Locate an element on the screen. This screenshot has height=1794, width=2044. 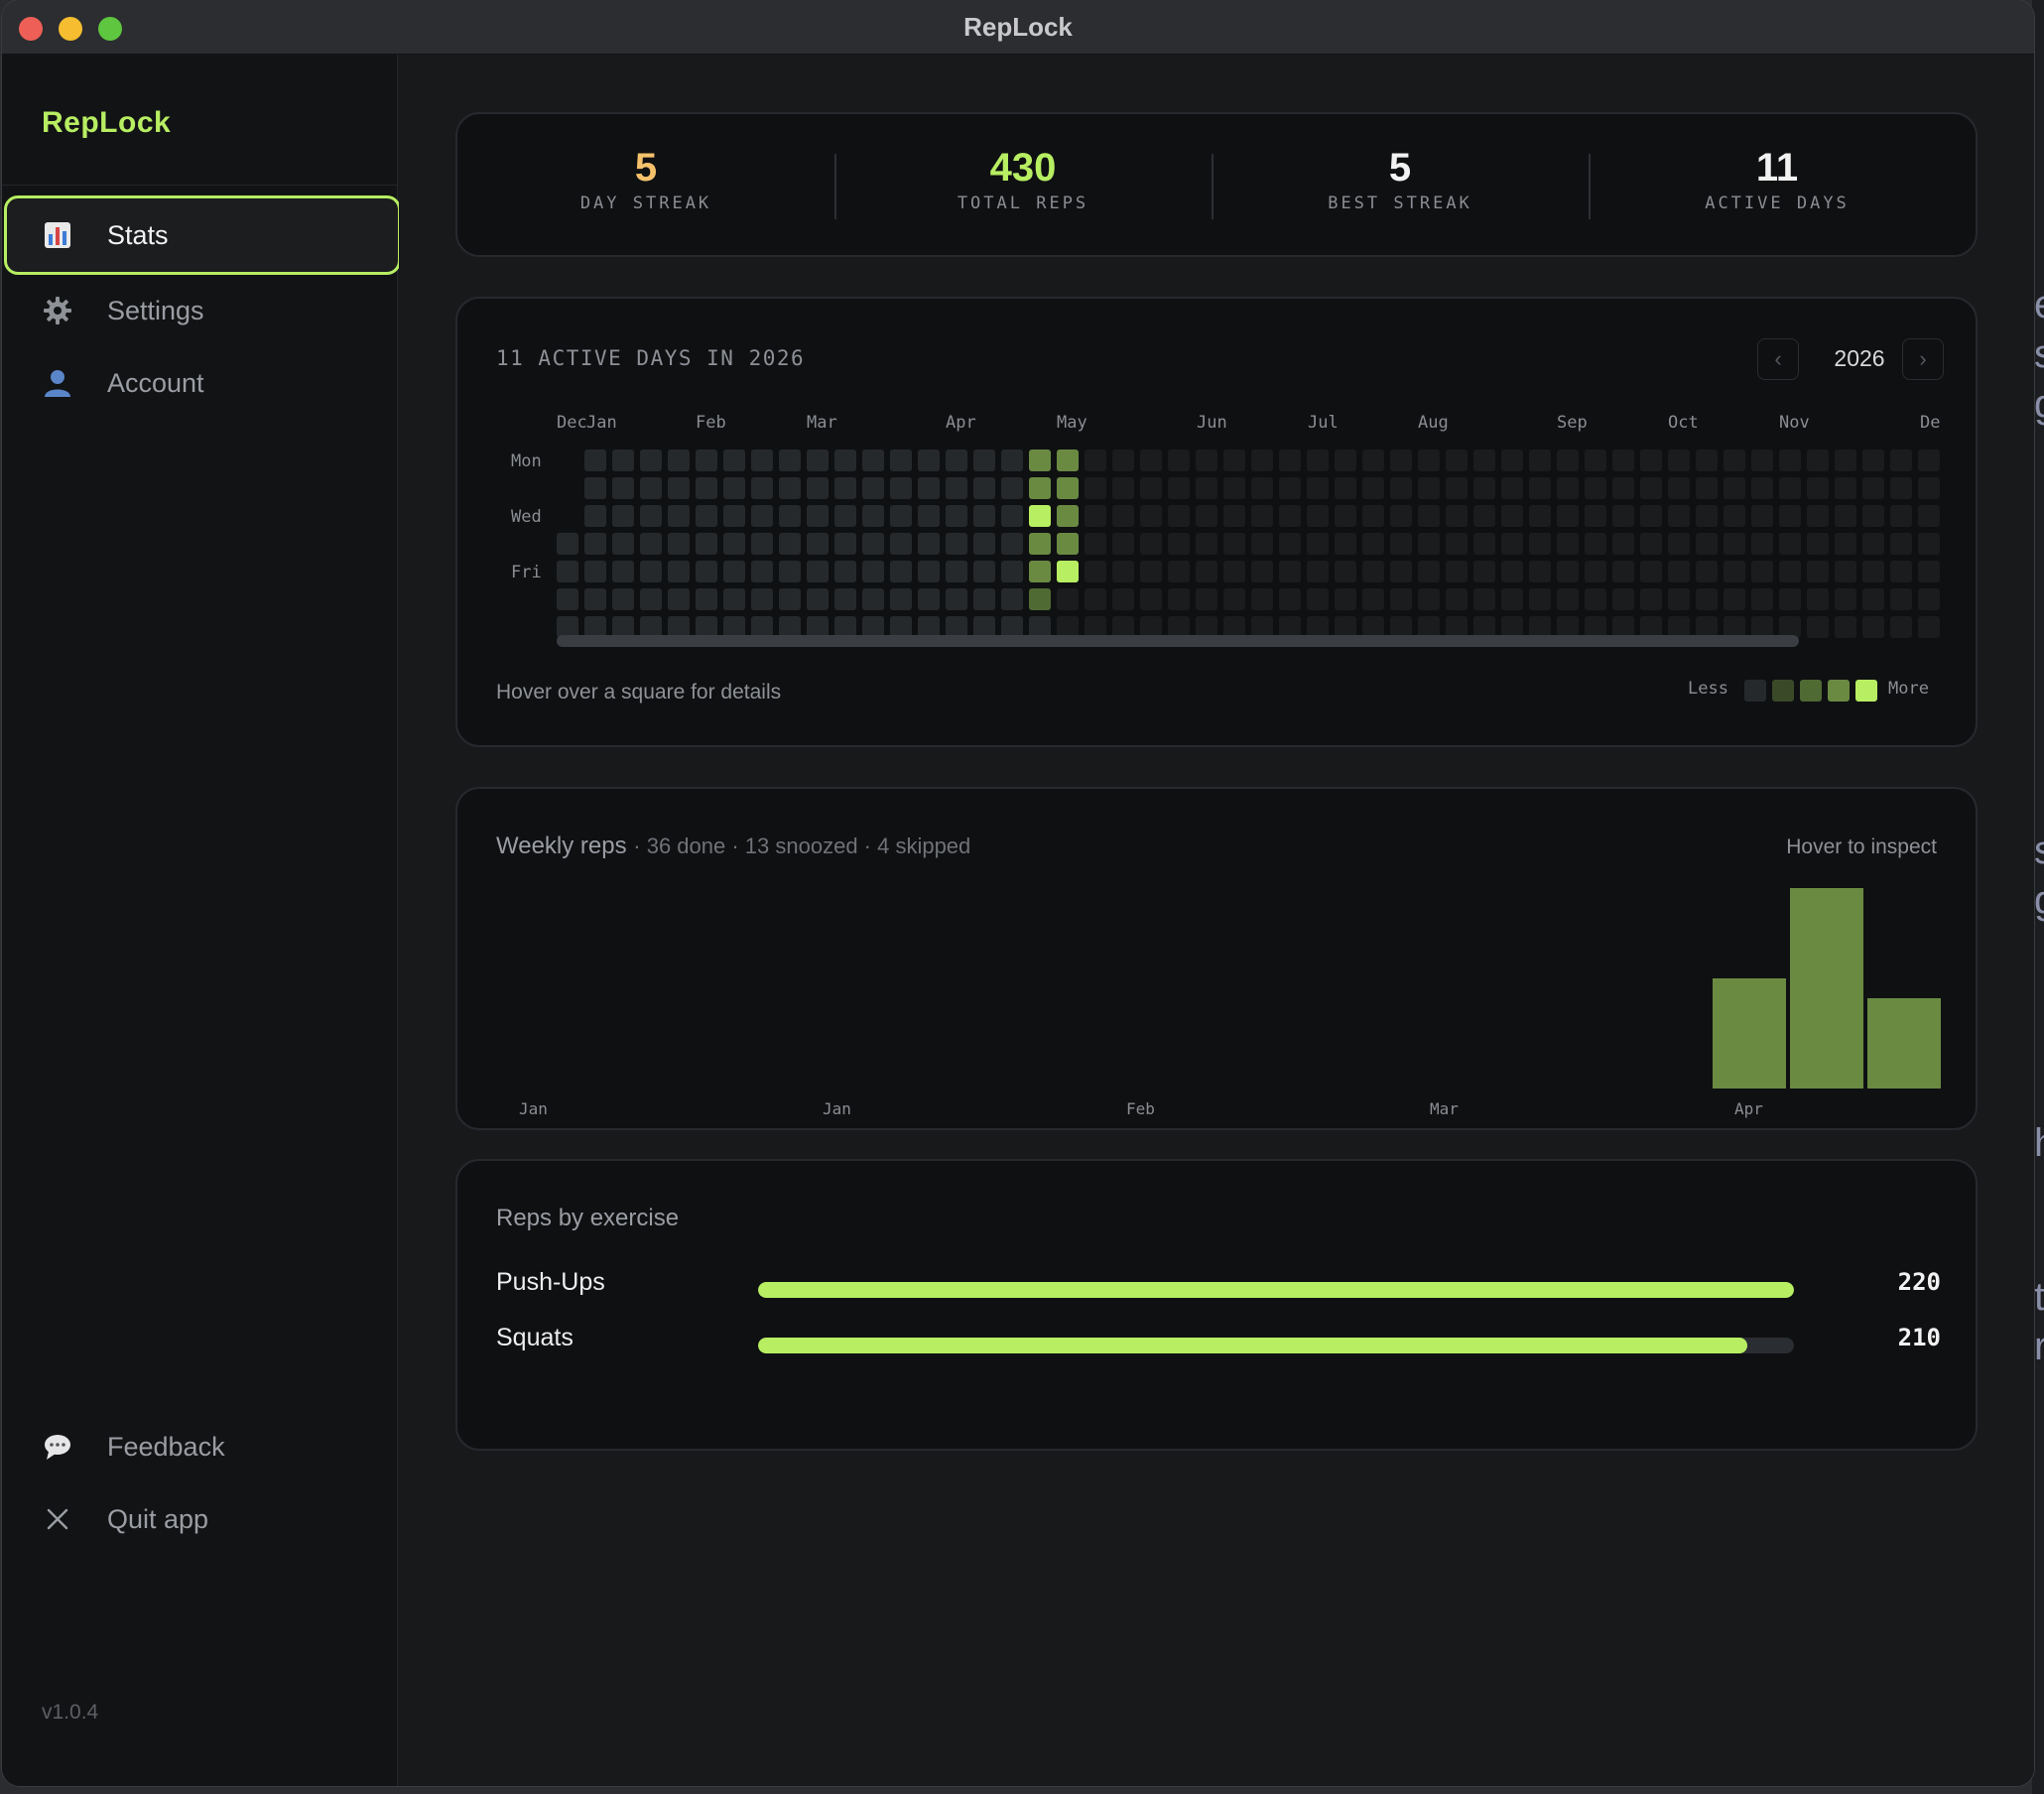
minimize-window-button is located at coordinates (70, 29).